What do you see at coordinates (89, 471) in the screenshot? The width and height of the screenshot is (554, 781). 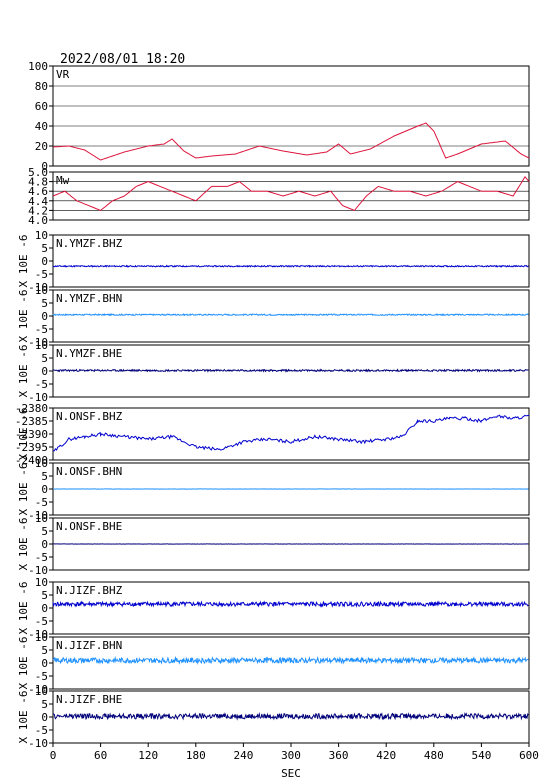 I see `panel-label: N.ONSF.BHN` at bounding box center [89, 471].